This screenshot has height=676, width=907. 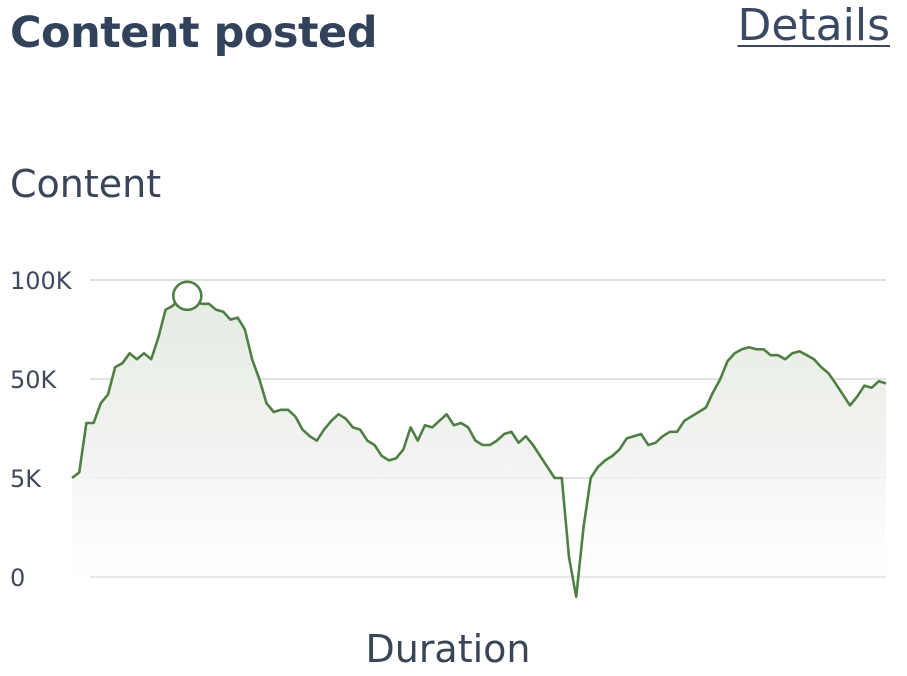 I want to click on y-tick-label: 50K, so click(x=34, y=380).